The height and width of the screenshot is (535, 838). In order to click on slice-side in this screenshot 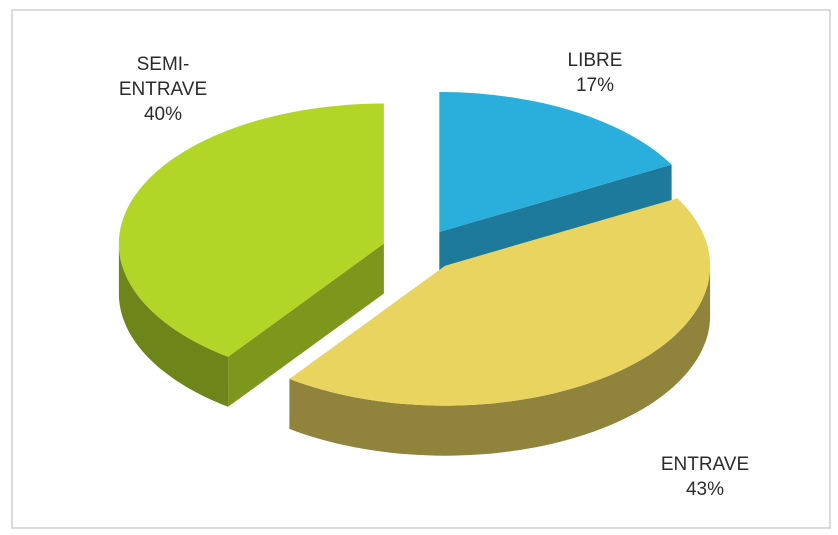, I will do `click(173, 325)`.